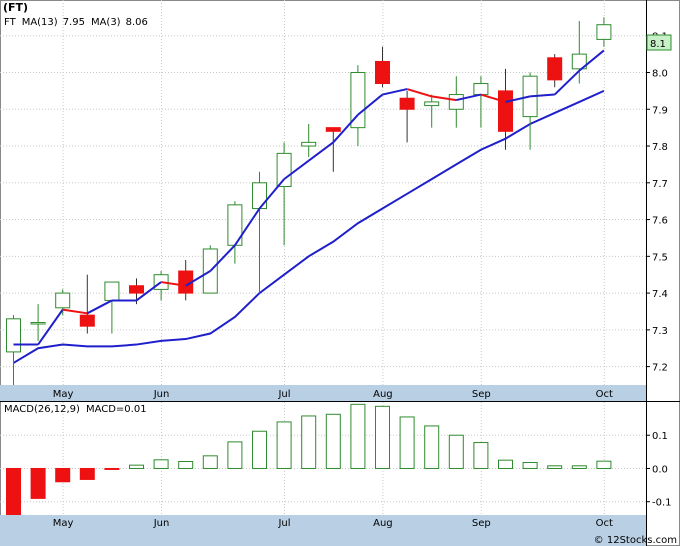 This screenshot has width=680, height=546. I want to click on price-x-tick-label: Jun, so click(161, 394).